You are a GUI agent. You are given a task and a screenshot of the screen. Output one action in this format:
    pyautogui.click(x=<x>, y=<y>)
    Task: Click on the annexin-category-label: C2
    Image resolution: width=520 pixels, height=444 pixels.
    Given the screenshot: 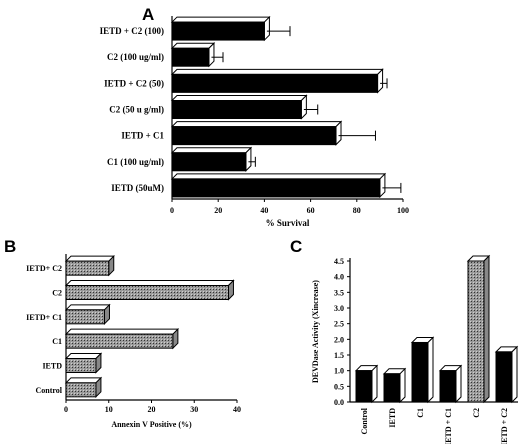 What is the action you would take?
    pyautogui.click(x=57, y=293)
    